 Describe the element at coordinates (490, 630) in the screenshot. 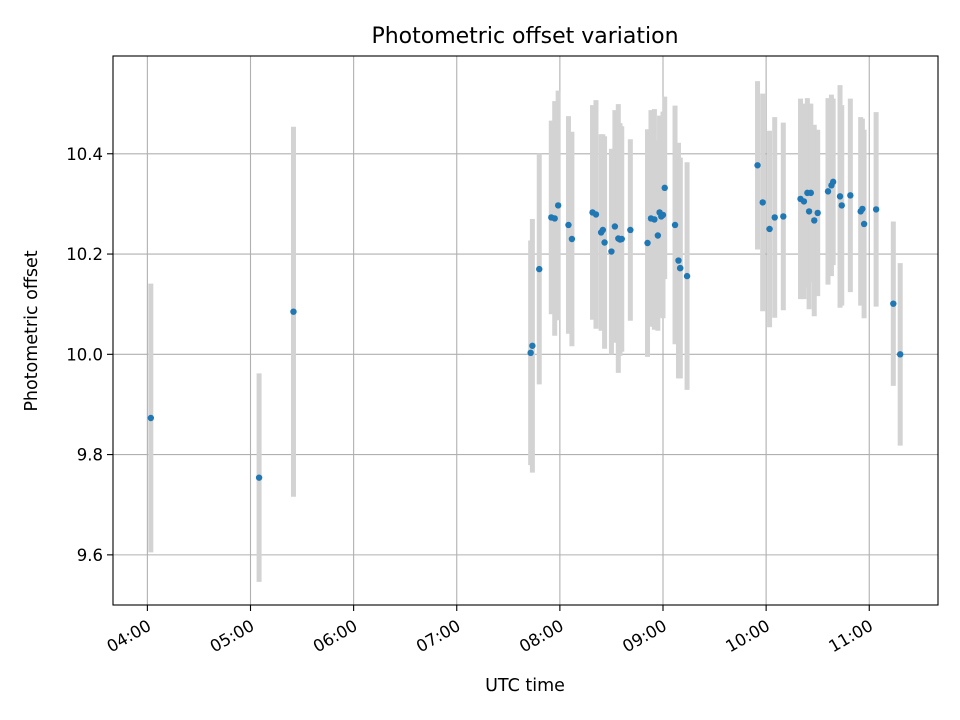

I see `x-axis-ticks: 04:00 05:00 06:00 07:00 08:00 09:00 10:00 11:00` at that location.